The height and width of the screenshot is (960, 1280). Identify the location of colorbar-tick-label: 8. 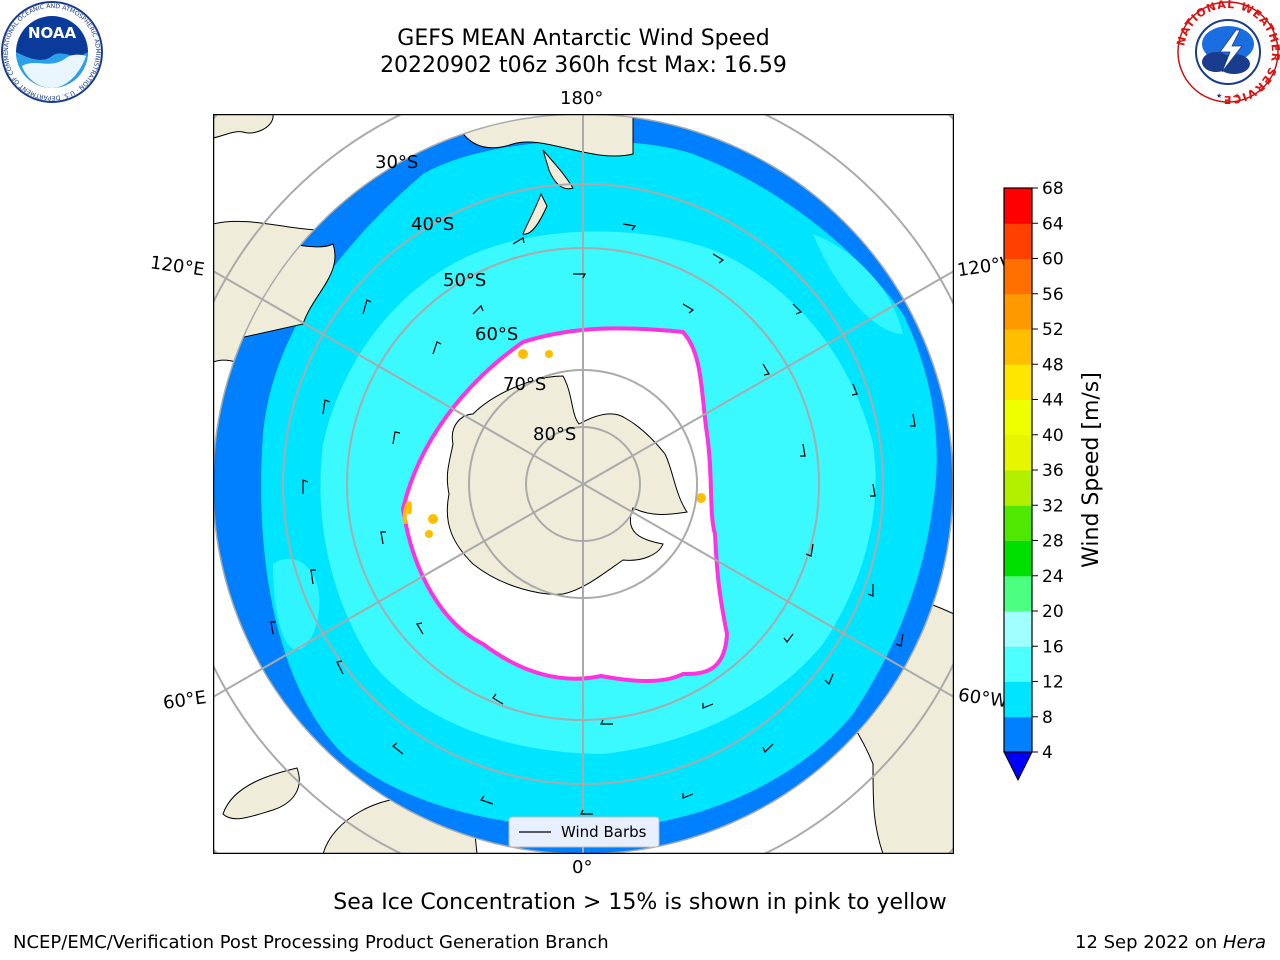
(1047, 718).